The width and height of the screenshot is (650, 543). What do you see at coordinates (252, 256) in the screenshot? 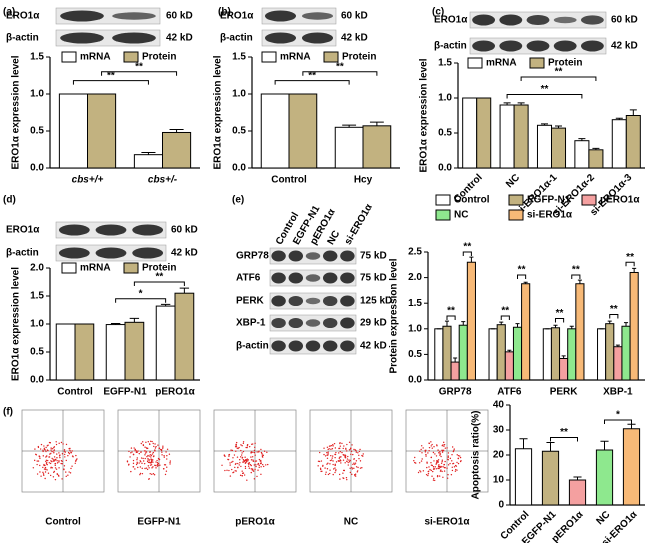
I see `blot-row-label: GRP78` at bounding box center [252, 256].